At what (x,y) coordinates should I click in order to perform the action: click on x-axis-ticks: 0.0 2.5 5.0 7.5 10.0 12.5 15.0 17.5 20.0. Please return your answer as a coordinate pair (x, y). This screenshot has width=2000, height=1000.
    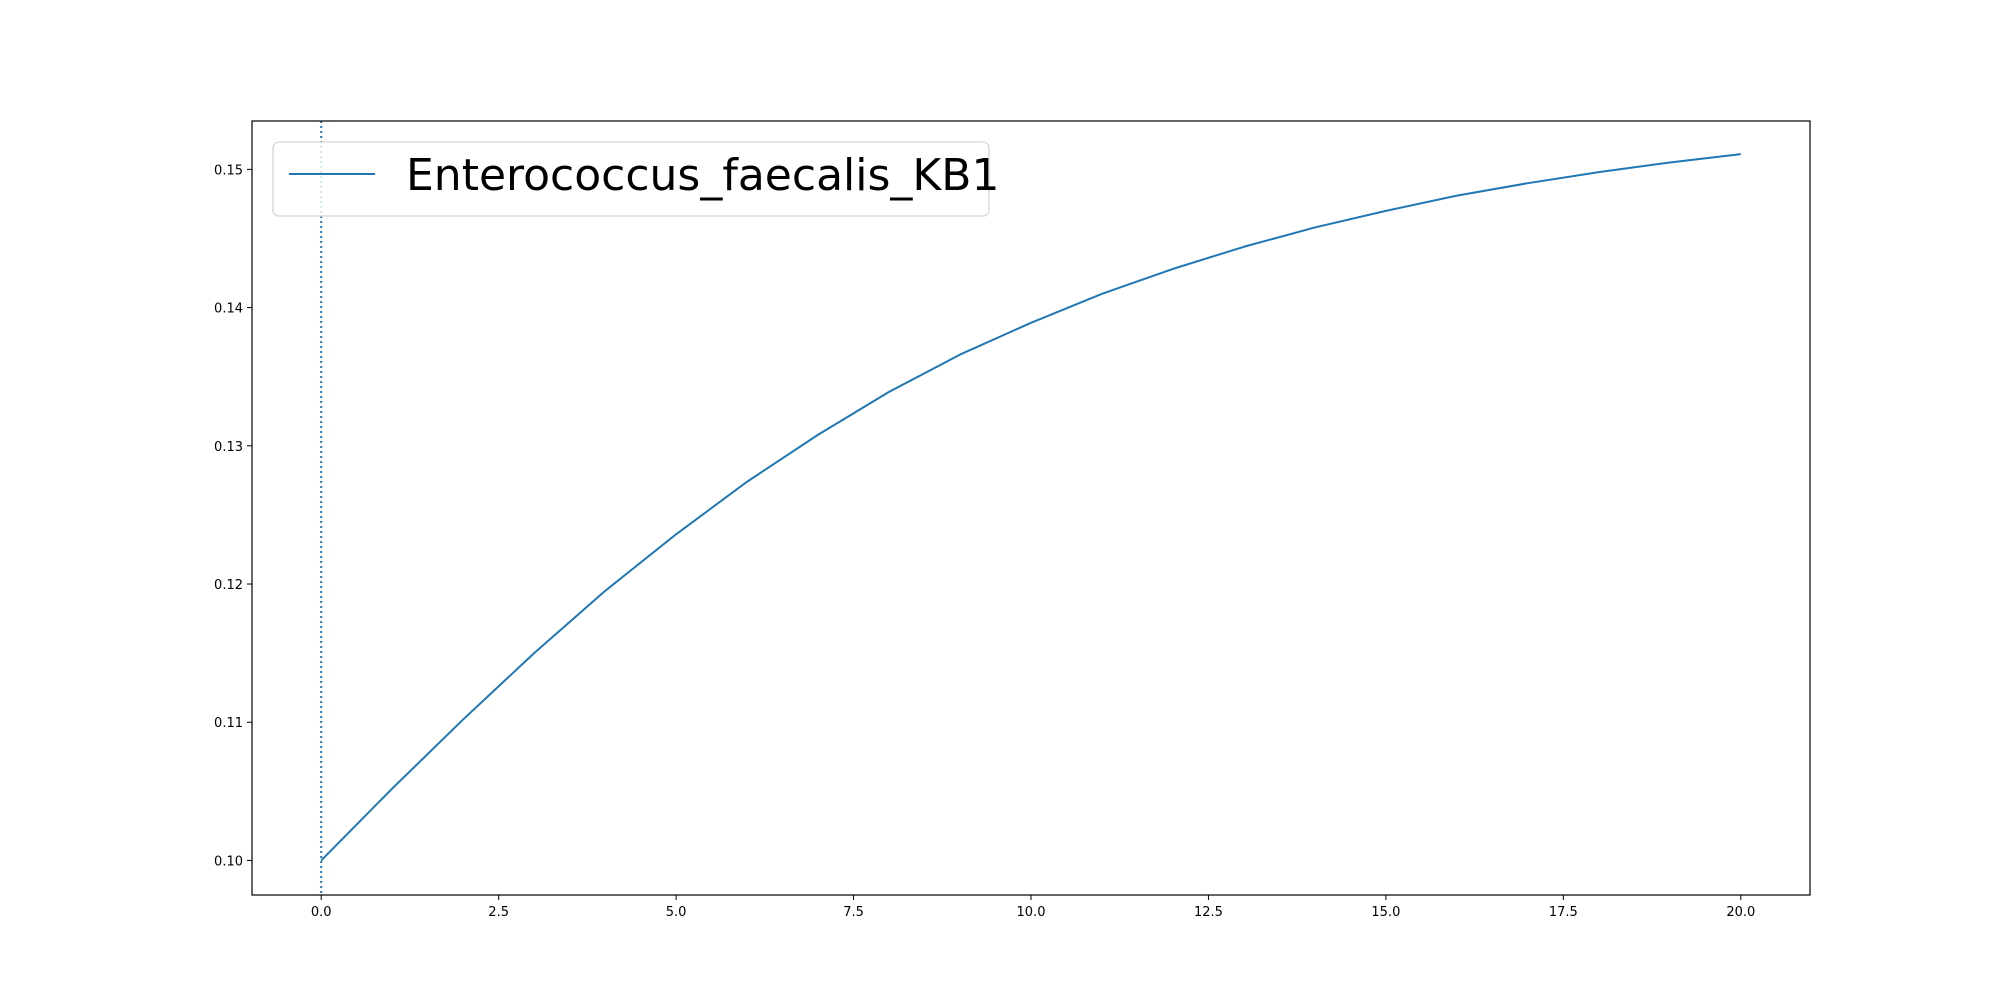
    Looking at the image, I should click on (1033, 907).